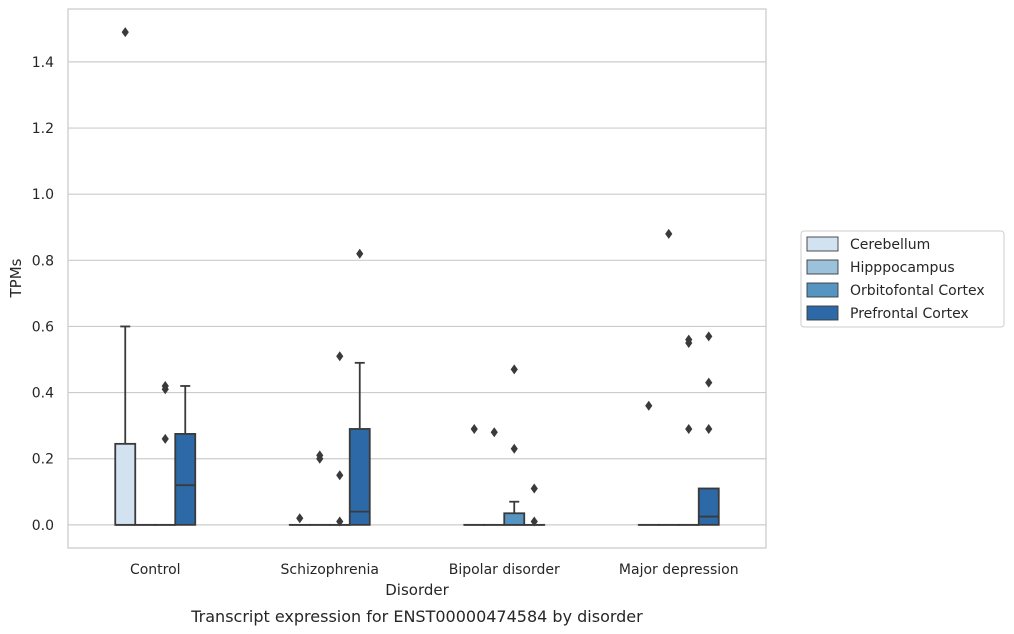  I want to click on x-axis-title: Disorder, so click(417, 590).